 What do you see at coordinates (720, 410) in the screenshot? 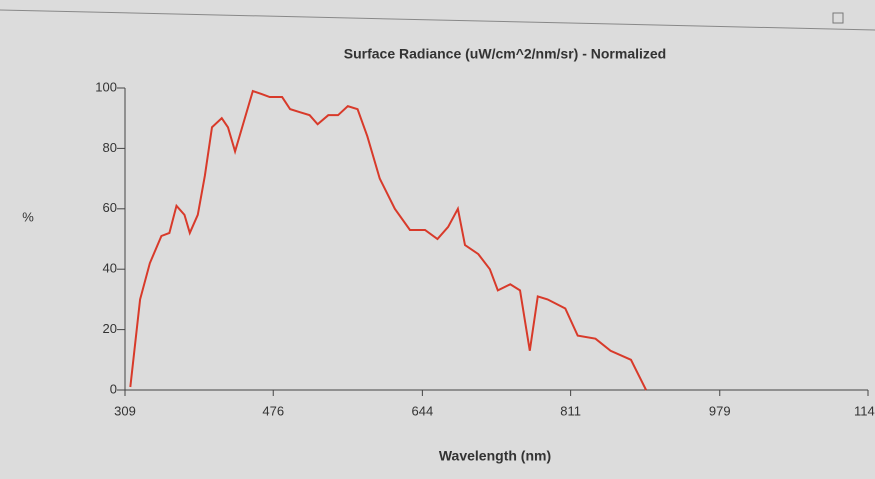
I see `x-tick-label: 979` at bounding box center [720, 410].